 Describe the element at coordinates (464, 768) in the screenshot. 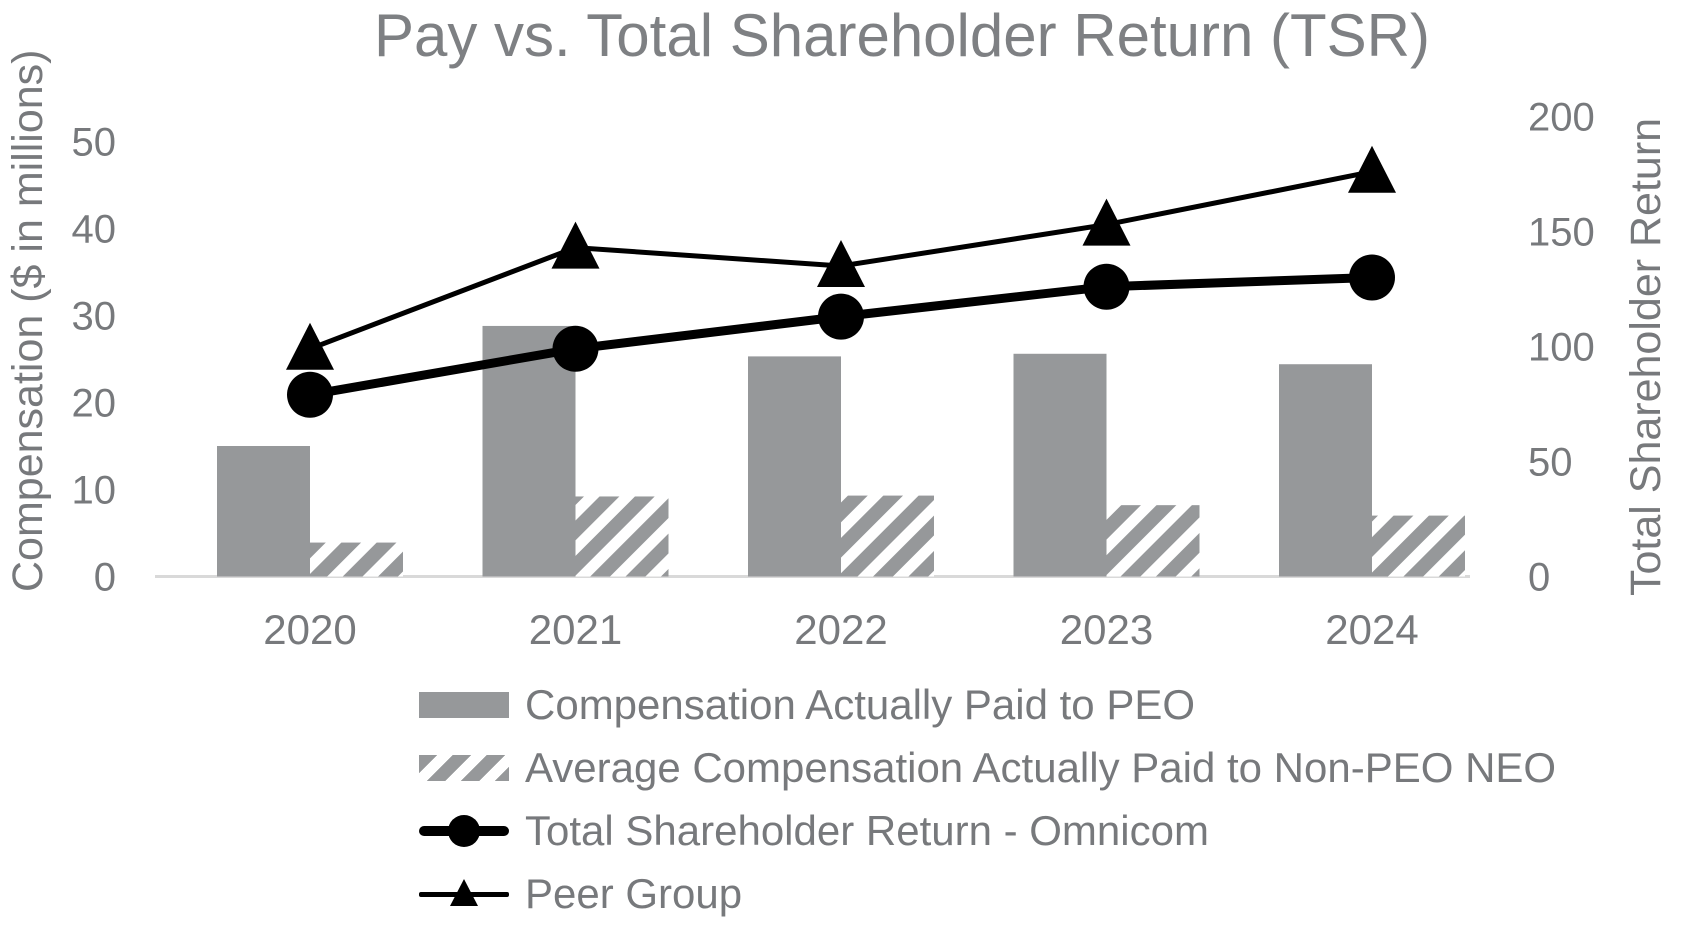

I see `hatched-bar-swatch-icon` at that location.